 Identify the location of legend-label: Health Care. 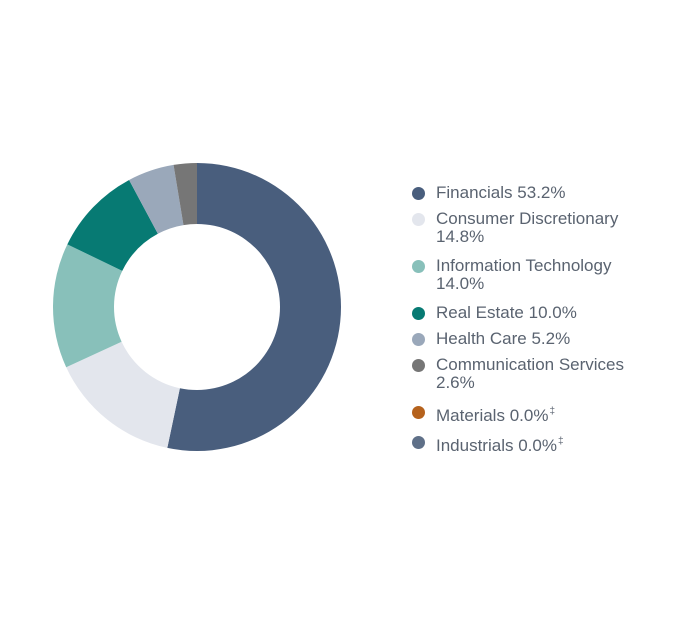
(481, 338).